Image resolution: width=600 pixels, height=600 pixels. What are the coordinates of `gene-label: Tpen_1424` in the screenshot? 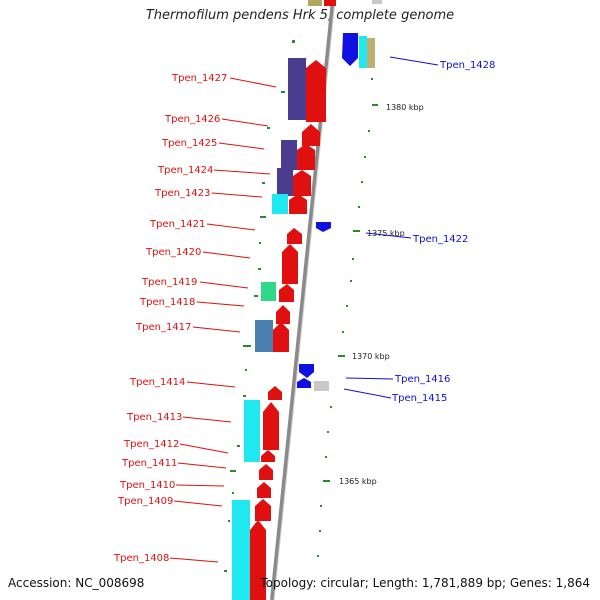 It's located at (185, 170).